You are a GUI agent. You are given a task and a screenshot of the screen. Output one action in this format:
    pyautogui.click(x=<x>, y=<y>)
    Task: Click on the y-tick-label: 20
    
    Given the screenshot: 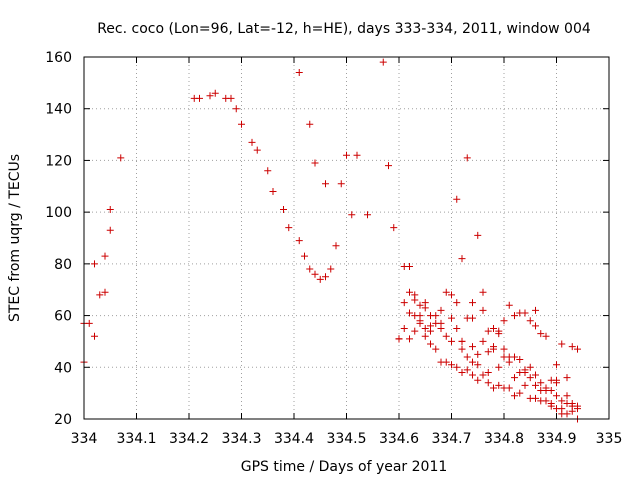 What is the action you would take?
    pyautogui.click(x=63, y=420)
    